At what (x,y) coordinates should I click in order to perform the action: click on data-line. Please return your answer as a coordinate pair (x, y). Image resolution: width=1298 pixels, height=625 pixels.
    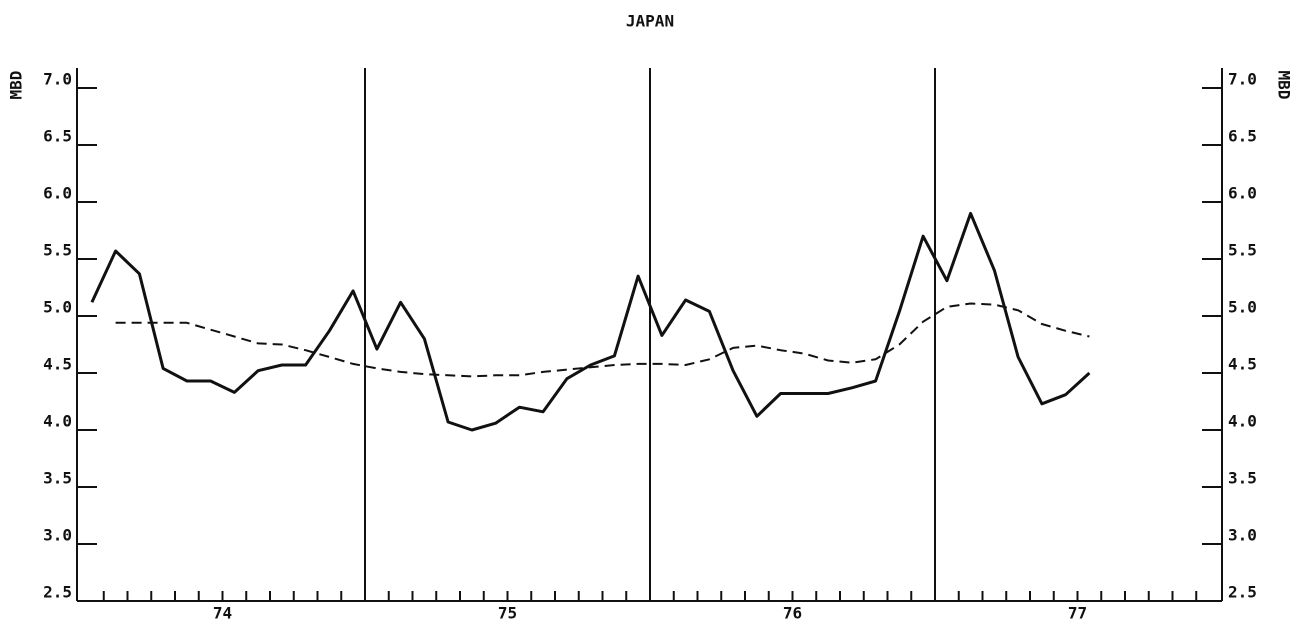
    Looking at the image, I should click on (602, 340).